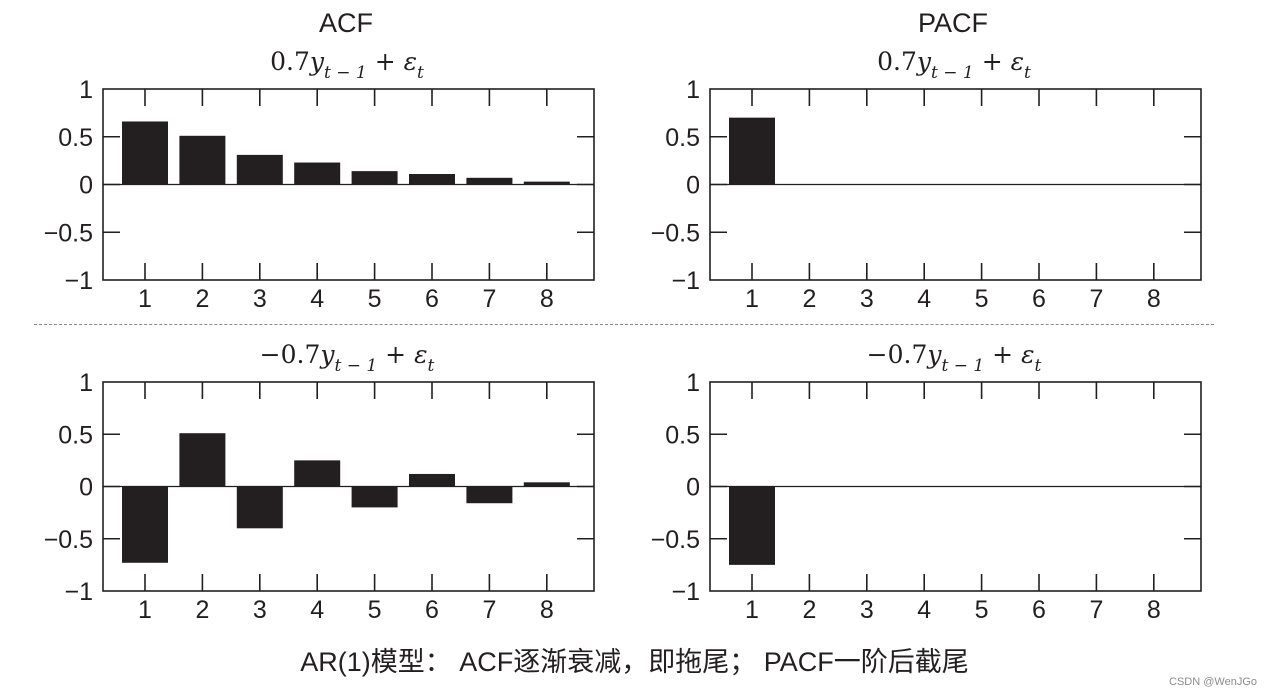  I want to click on formula-top-right: 0.7yt − 1 + εt, so click(954, 65).